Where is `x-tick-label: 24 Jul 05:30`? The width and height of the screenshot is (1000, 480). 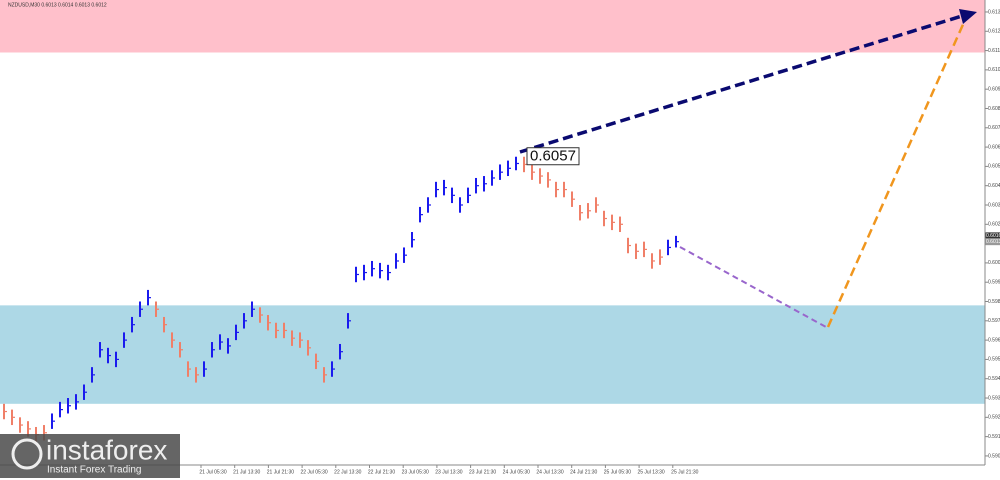
x-tick-label: 24 Jul 05:30 is located at coordinates (516, 472).